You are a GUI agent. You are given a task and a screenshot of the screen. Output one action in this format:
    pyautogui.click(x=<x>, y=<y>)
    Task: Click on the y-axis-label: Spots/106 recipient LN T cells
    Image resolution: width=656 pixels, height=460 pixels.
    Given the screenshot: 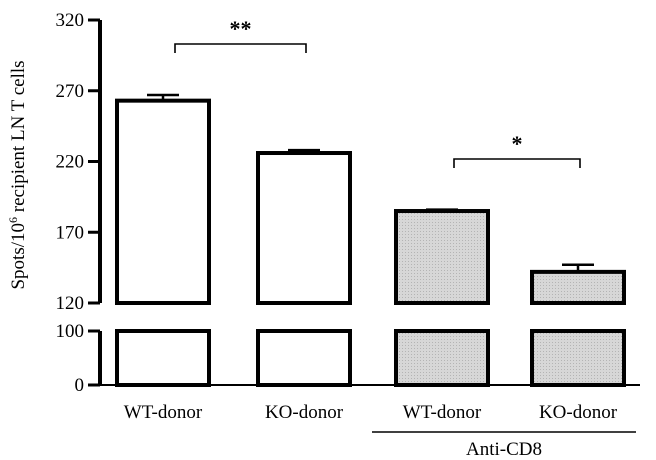 What is the action you would take?
    pyautogui.click(x=17, y=174)
    